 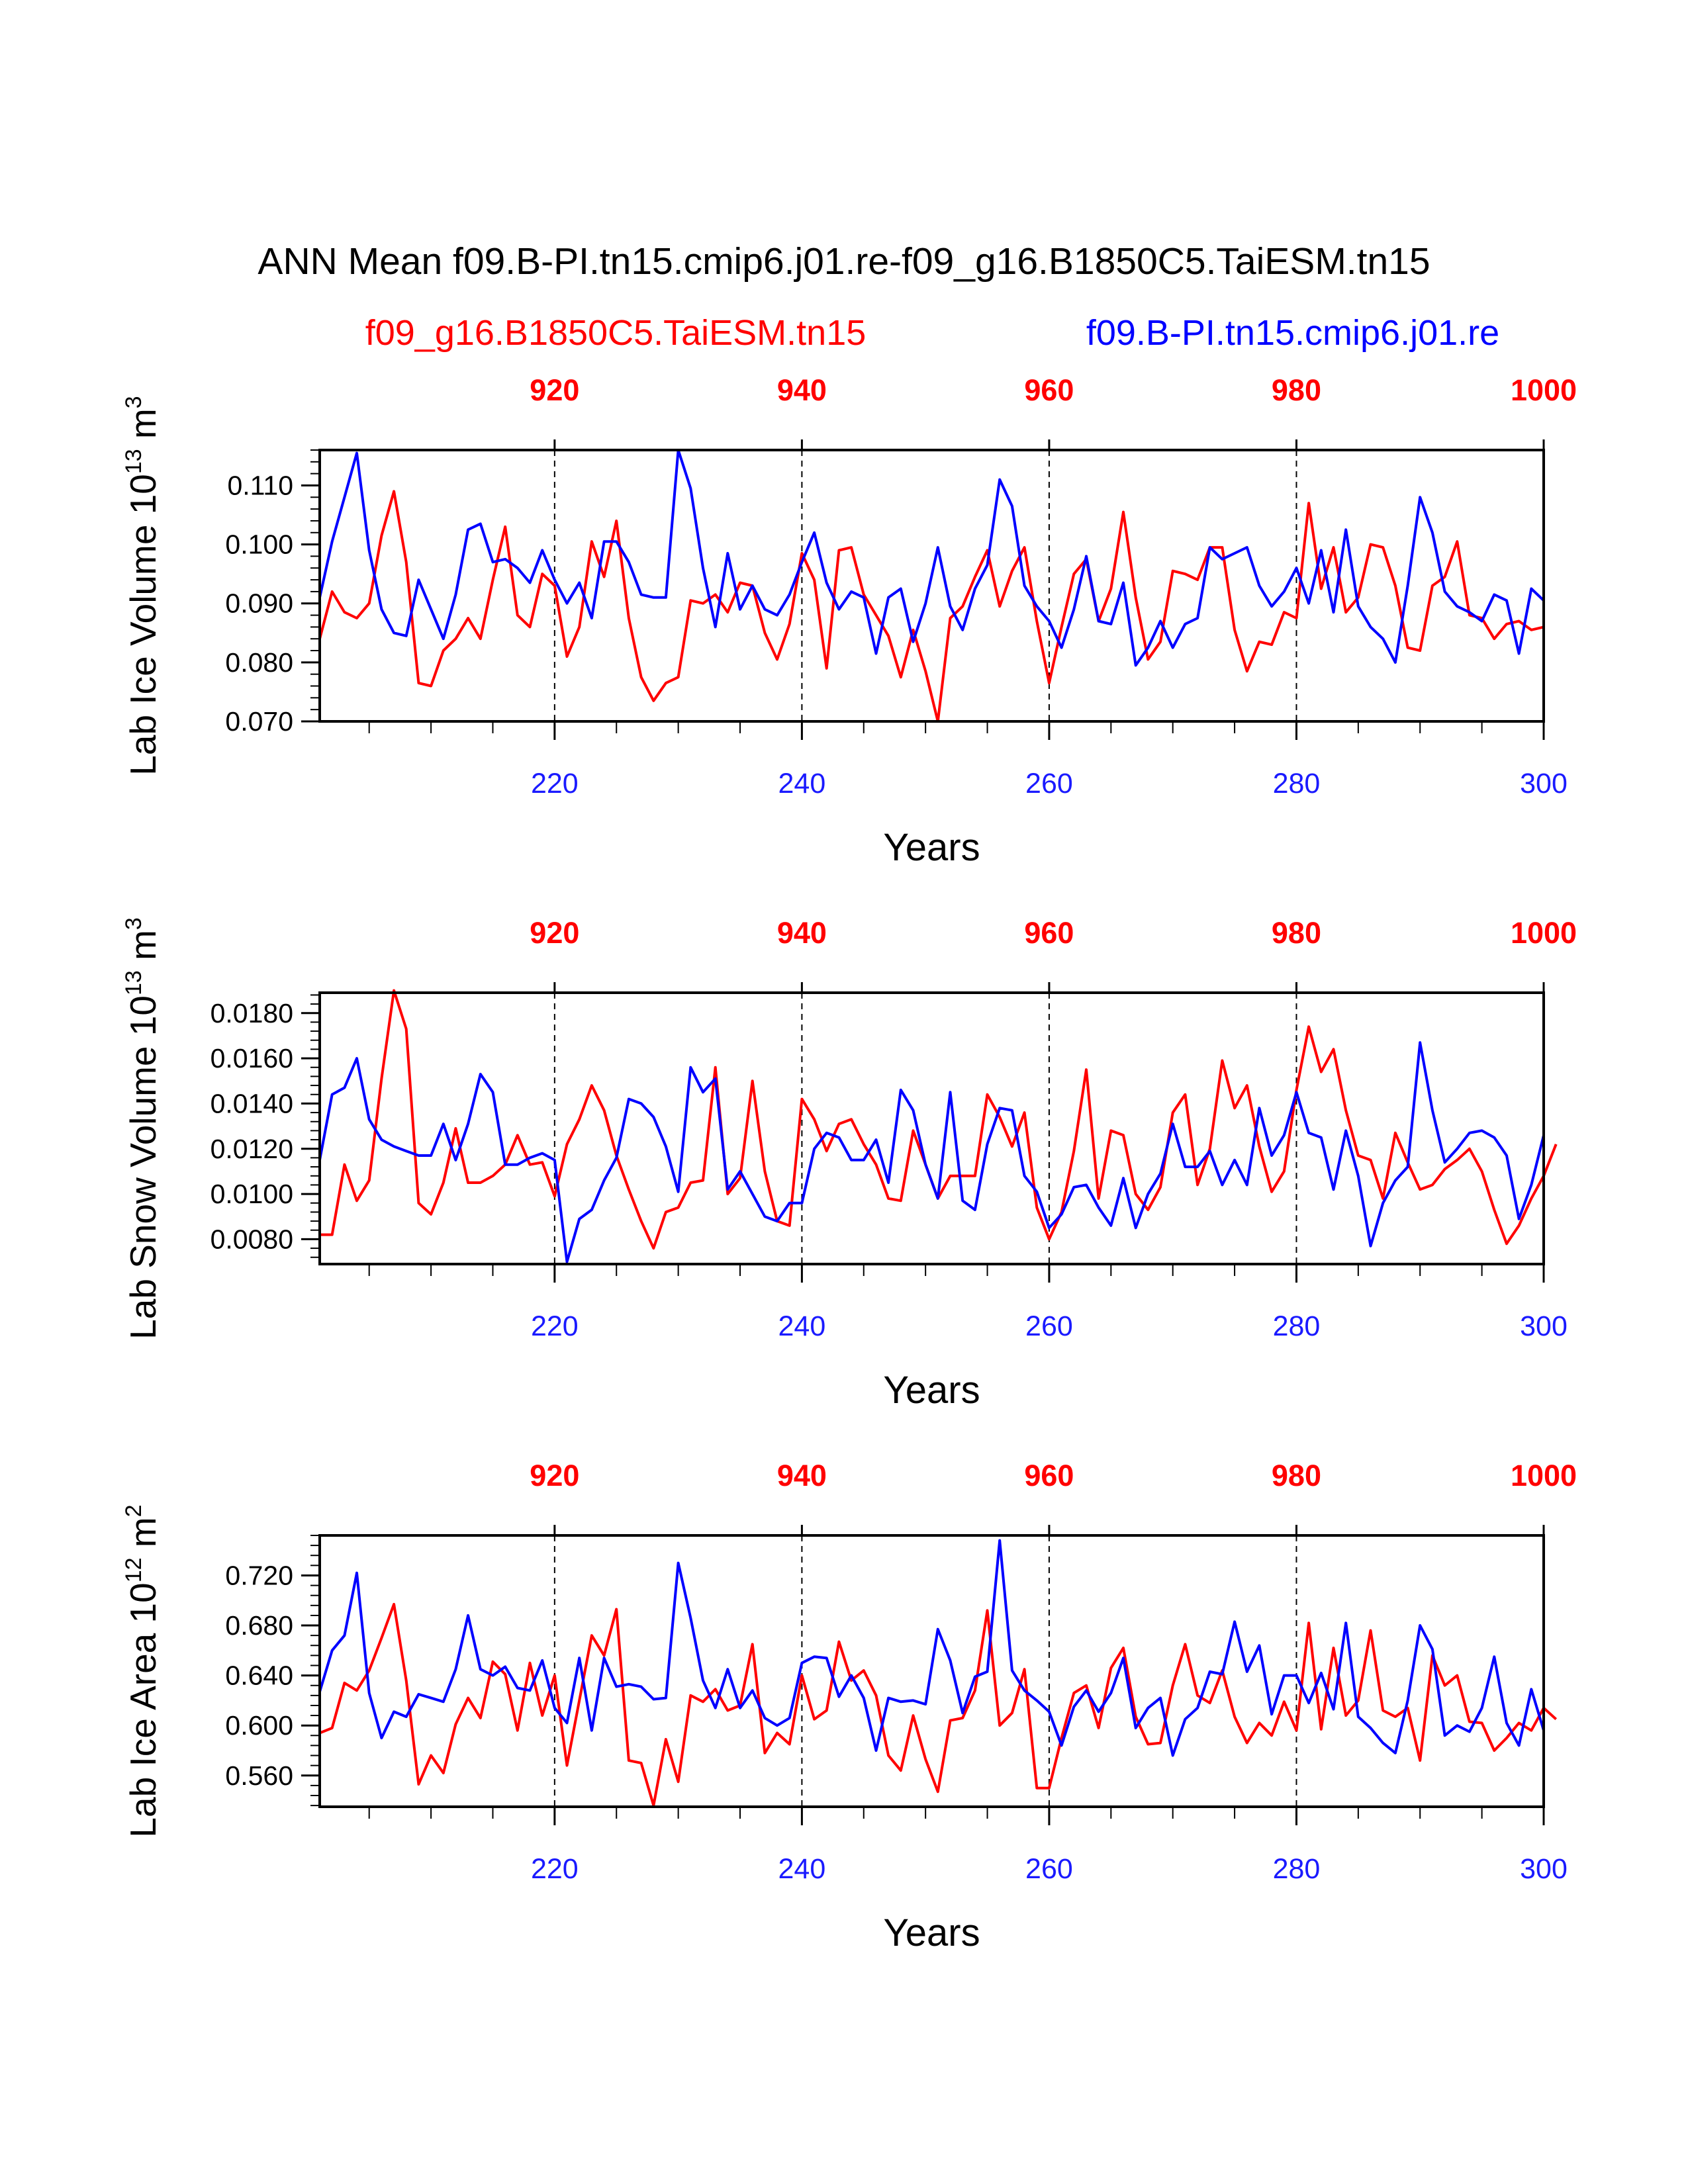 What do you see at coordinates (1049, 783) in the screenshot?
I see `ice-volume-xtick-label: 260` at bounding box center [1049, 783].